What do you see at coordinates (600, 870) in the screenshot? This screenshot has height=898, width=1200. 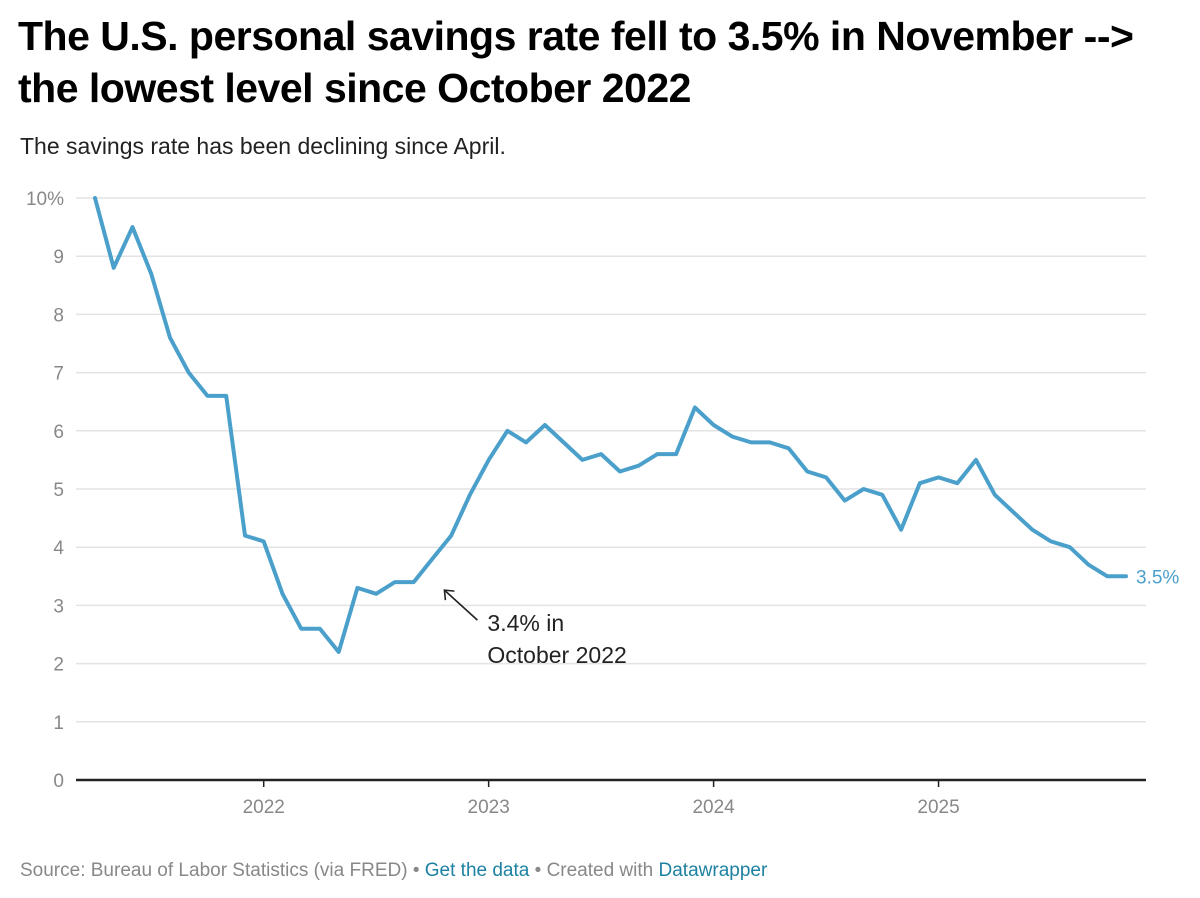 I see `created-with-text: Created with` at bounding box center [600, 870].